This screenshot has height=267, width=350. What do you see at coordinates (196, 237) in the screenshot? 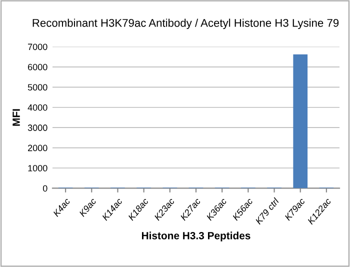
I see `x-axis-title: Histone H3.3 Peptides` at bounding box center [196, 237].